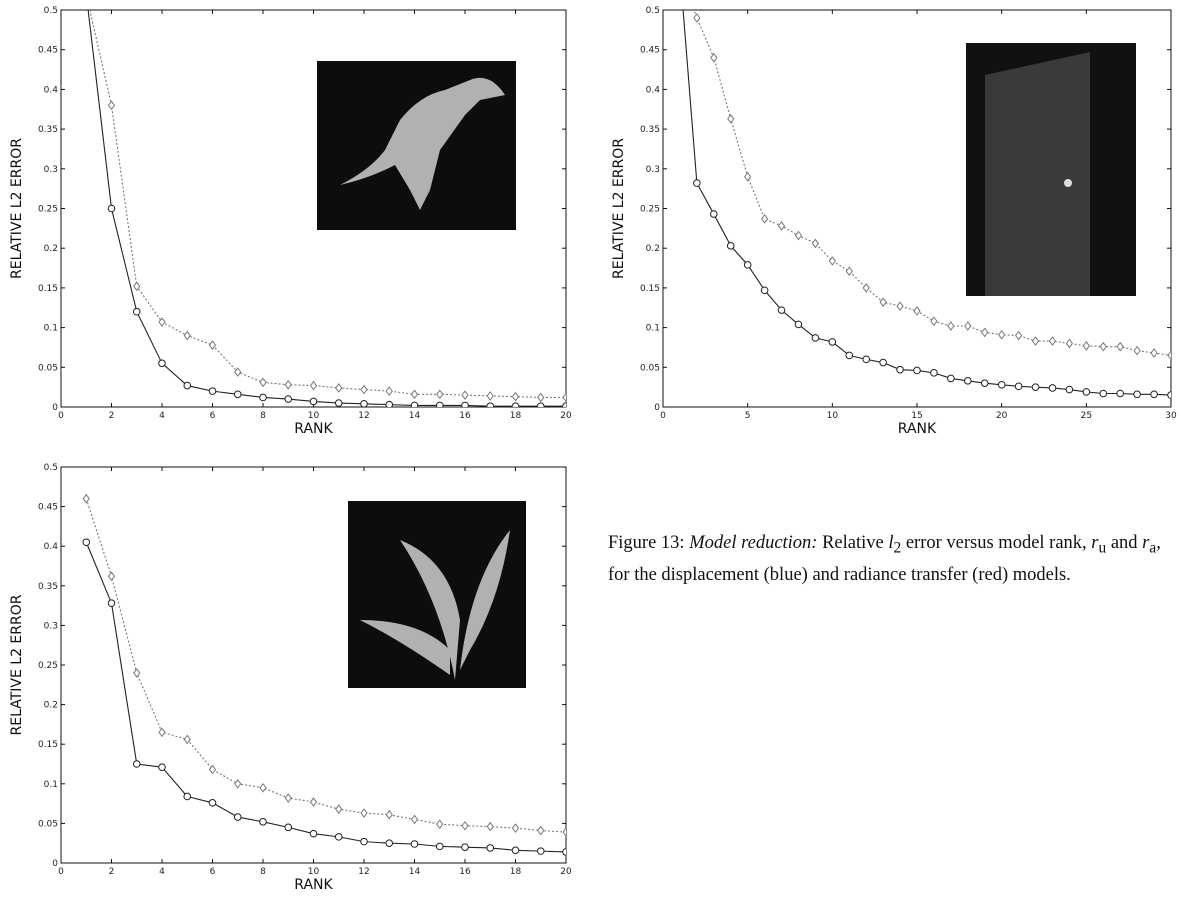 The width and height of the screenshot is (1181, 899). Describe the element at coordinates (263, 416) in the screenshot. I see `x-tick-label: 8` at that location.